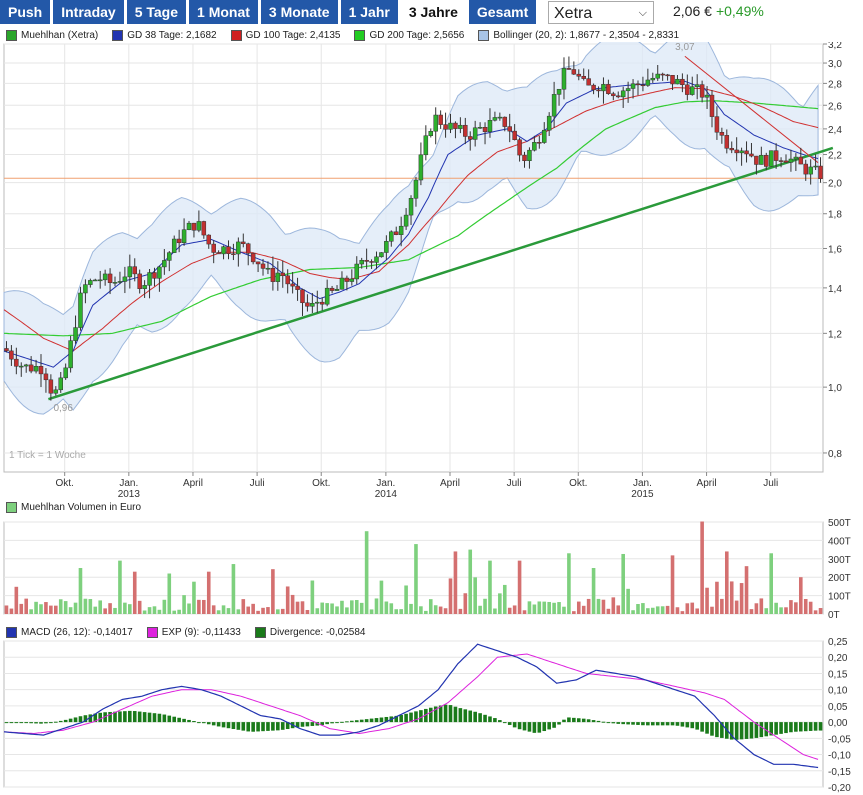 Image resolution: width=863 pixels, height=795 pixels. I want to click on y-tick-label: 0T, so click(834, 615).